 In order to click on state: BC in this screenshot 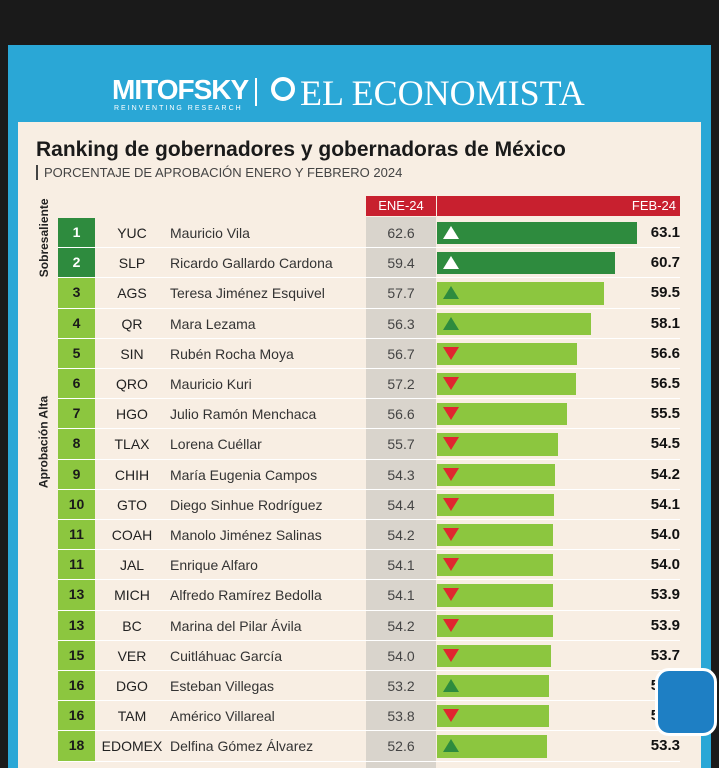, I will do `click(132, 625)`.